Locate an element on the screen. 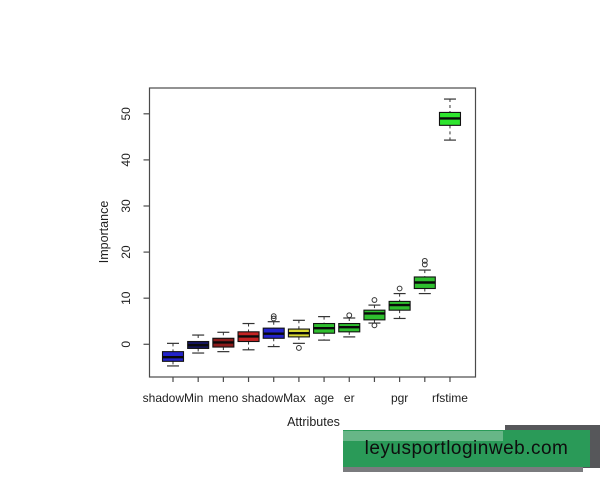 The height and width of the screenshot is (485, 600). watermark-light-stripe is located at coordinates (423, 436).